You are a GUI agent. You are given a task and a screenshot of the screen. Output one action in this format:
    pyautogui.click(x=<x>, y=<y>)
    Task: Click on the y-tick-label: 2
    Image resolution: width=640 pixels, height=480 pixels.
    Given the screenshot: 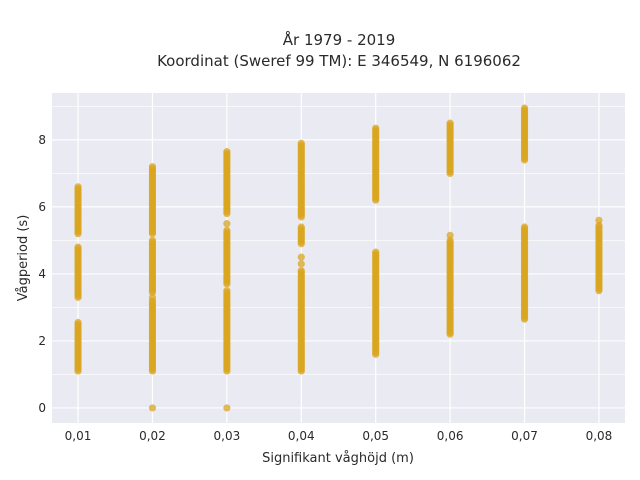 What is the action you would take?
    pyautogui.click(x=42, y=341)
    